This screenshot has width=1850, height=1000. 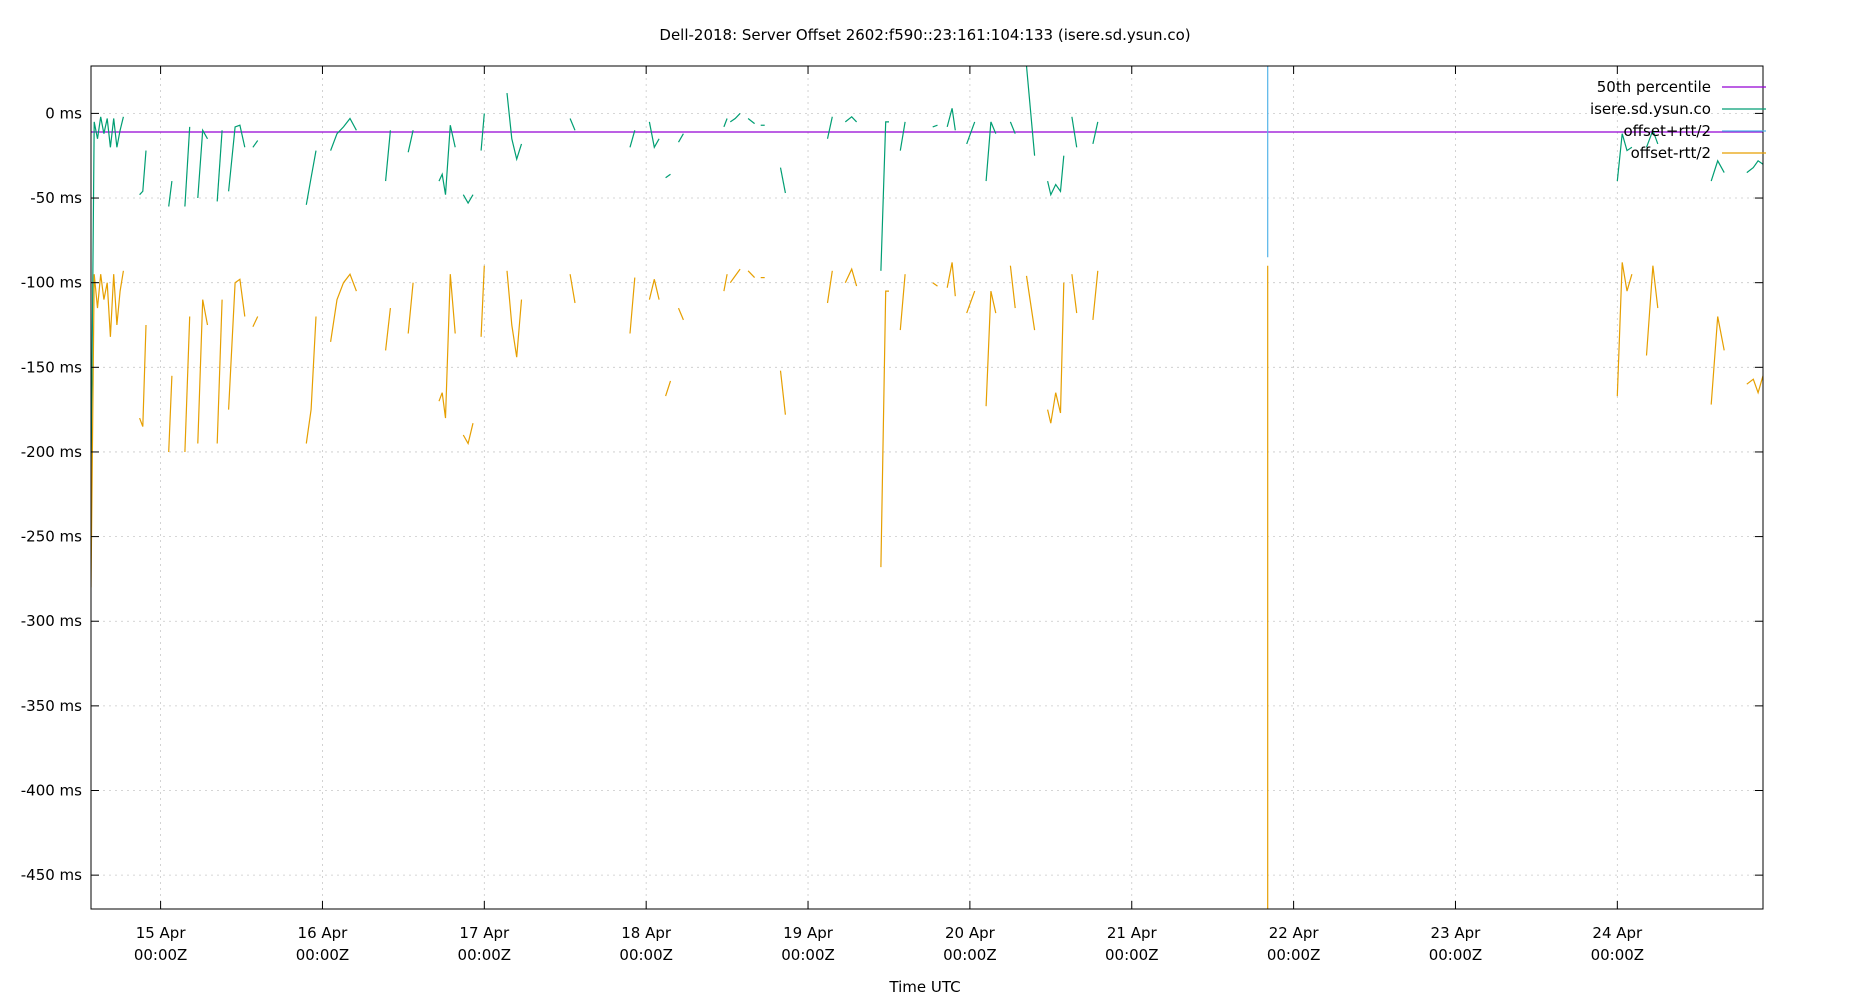 I want to click on legend-label: offset-rtt/2, so click(x=1671, y=153).